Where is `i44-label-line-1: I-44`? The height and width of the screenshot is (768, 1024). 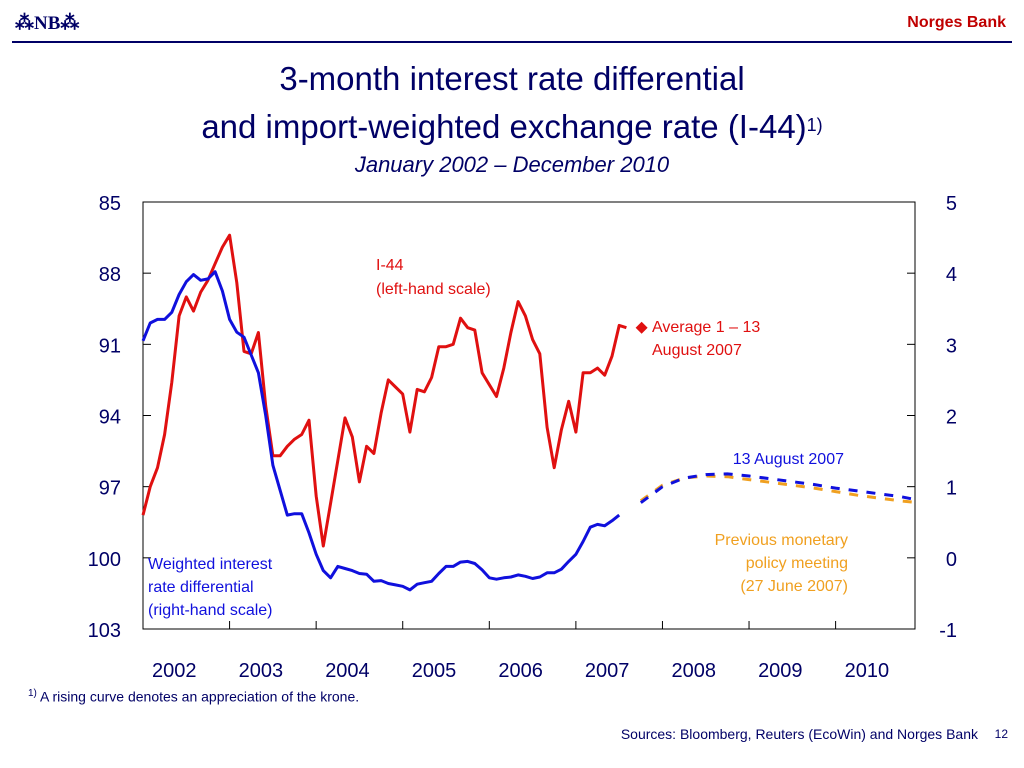
i44-label-line-1: I-44 is located at coordinates (390, 265).